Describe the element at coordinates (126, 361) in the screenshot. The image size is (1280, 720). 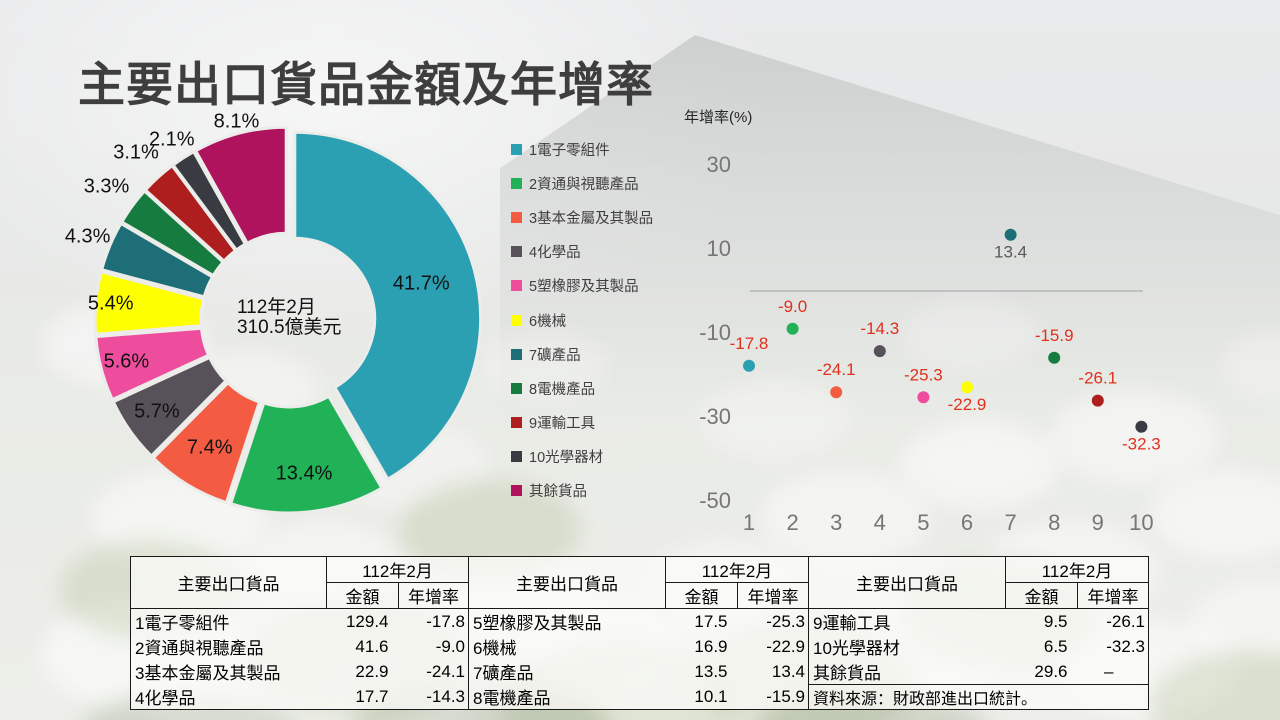
I see `donut-percent-label: 5.6%` at that location.